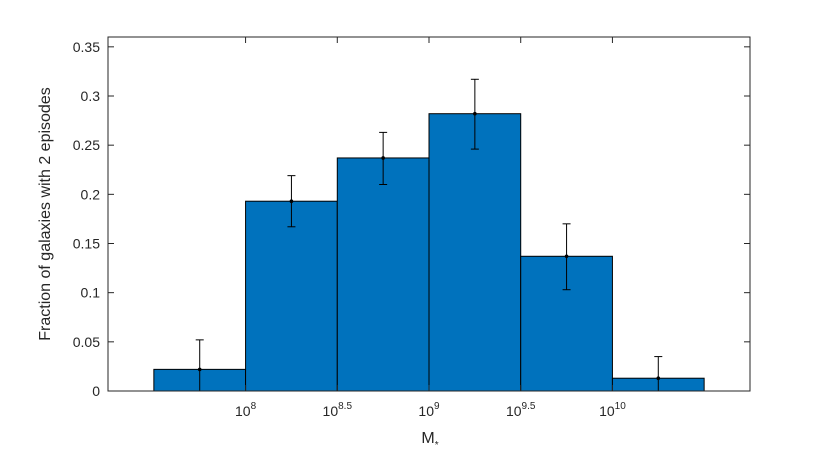 This screenshot has width=830, height=457. What do you see at coordinates (45, 213) in the screenshot?
I see `y-axis-label: Fraction of galaxies with 2 episodes` at bounding box center [45, 213].